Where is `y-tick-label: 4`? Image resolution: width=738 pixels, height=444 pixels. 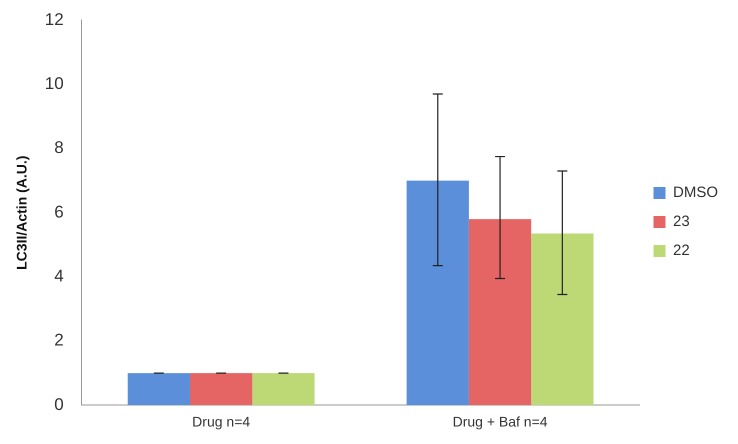
y-tick-label: 4 is located at coordinates (59, 276).